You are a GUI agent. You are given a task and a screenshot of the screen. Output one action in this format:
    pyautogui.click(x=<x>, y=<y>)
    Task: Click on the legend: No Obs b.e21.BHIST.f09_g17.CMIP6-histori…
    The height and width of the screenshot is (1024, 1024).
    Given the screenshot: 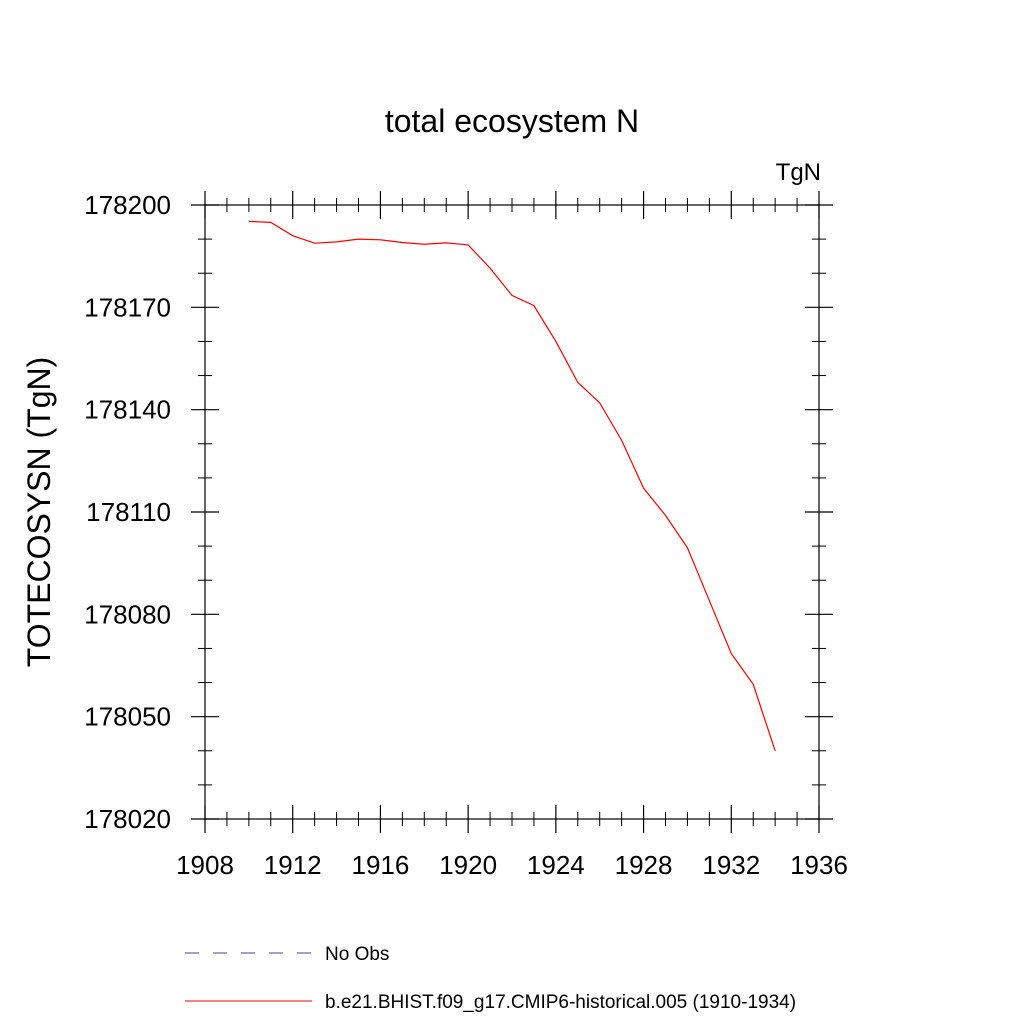 What is the action you would take?
    pyautogui.click(x=490, y=978)
    